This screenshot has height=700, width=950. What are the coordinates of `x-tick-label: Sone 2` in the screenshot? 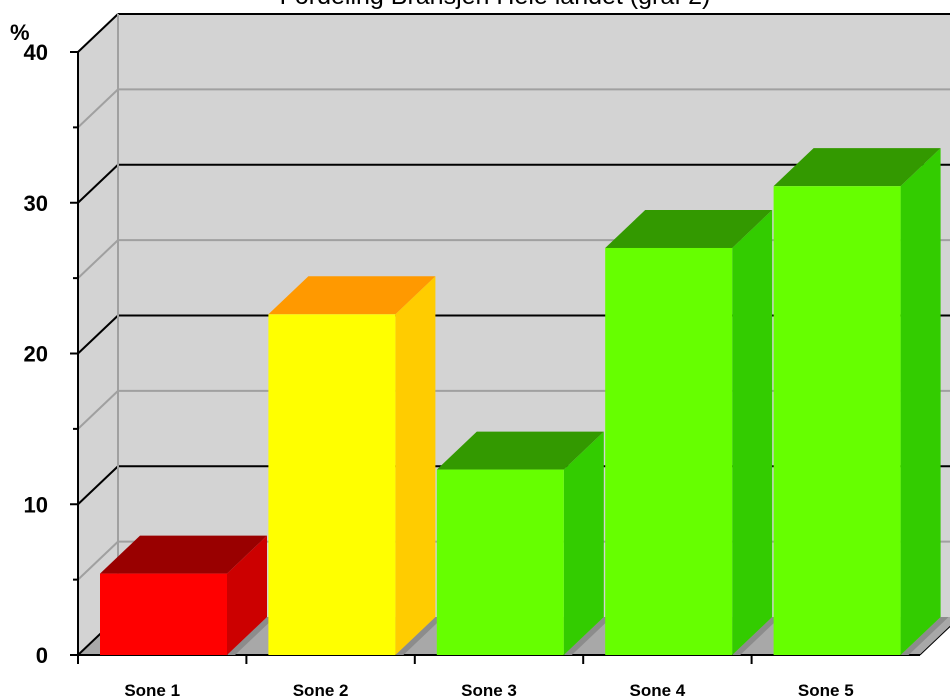 It's located at (321, 690).